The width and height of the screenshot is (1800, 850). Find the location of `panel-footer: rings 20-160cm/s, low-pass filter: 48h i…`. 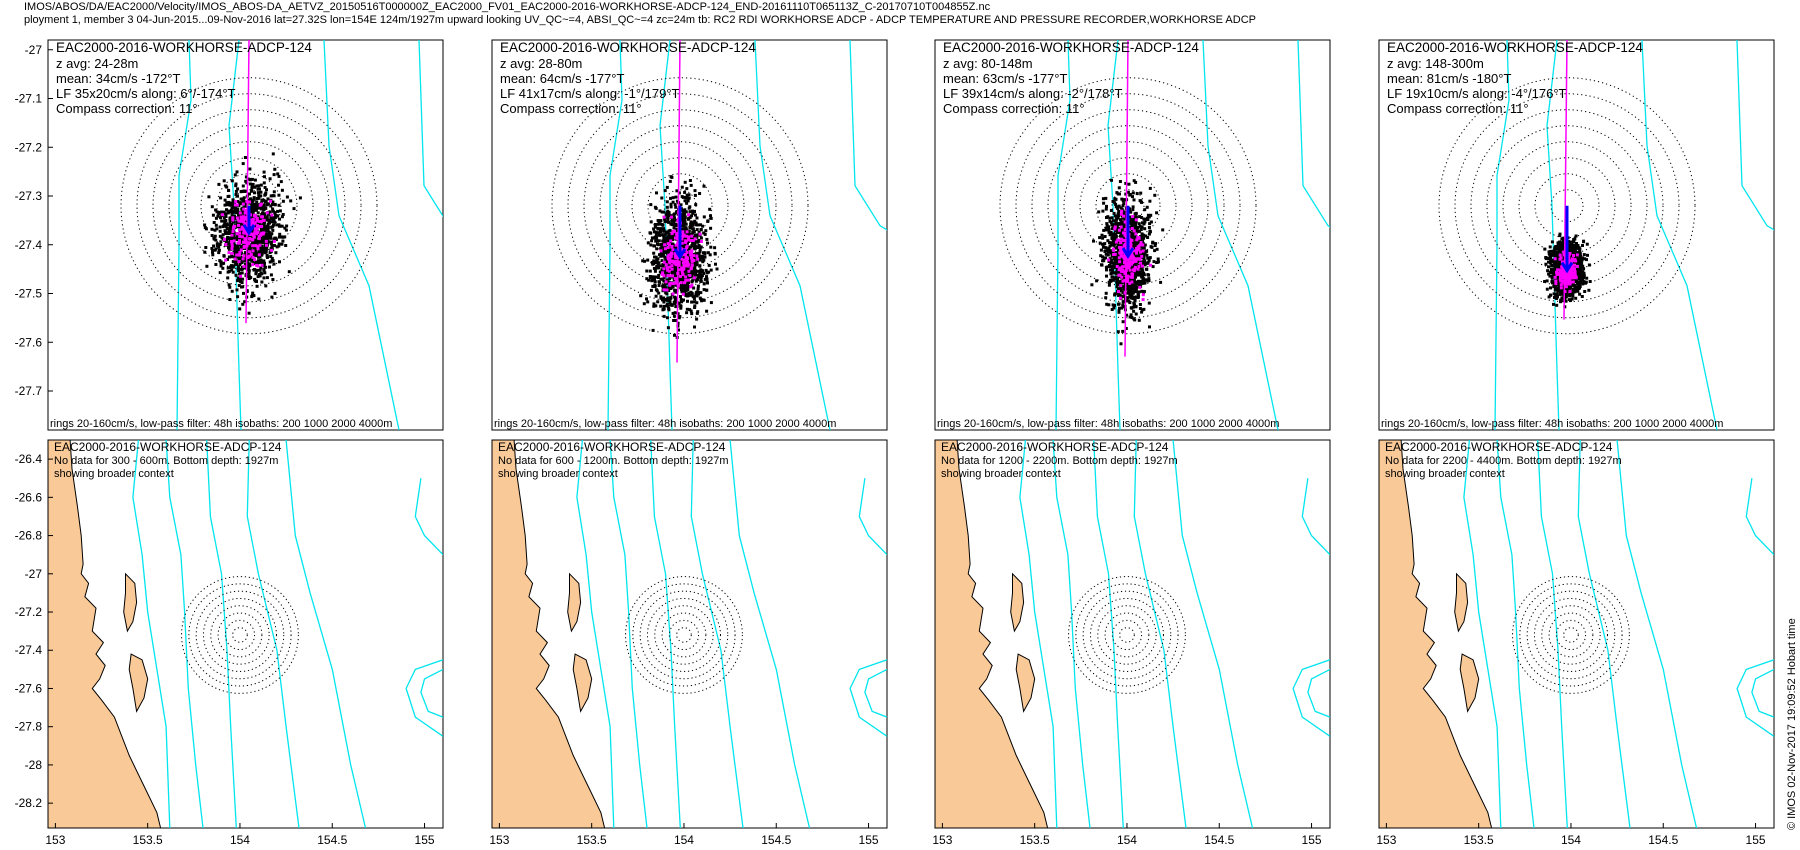

panel-footer: rings 20-160cm/s, low-pass filter: 48h i… is located at coordinates (221, 424).